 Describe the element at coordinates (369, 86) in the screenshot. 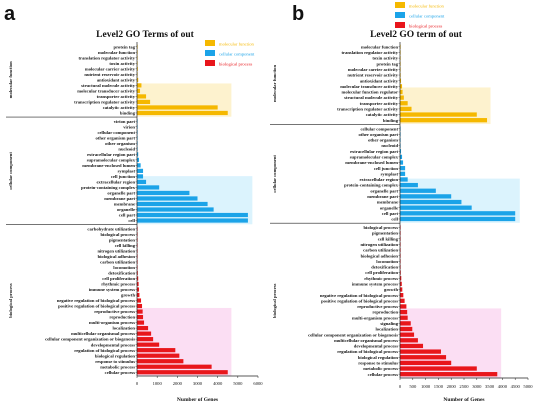

I see `panel-b-category-label-molecular-transducer-activity: molecular transducer activity` at that location.